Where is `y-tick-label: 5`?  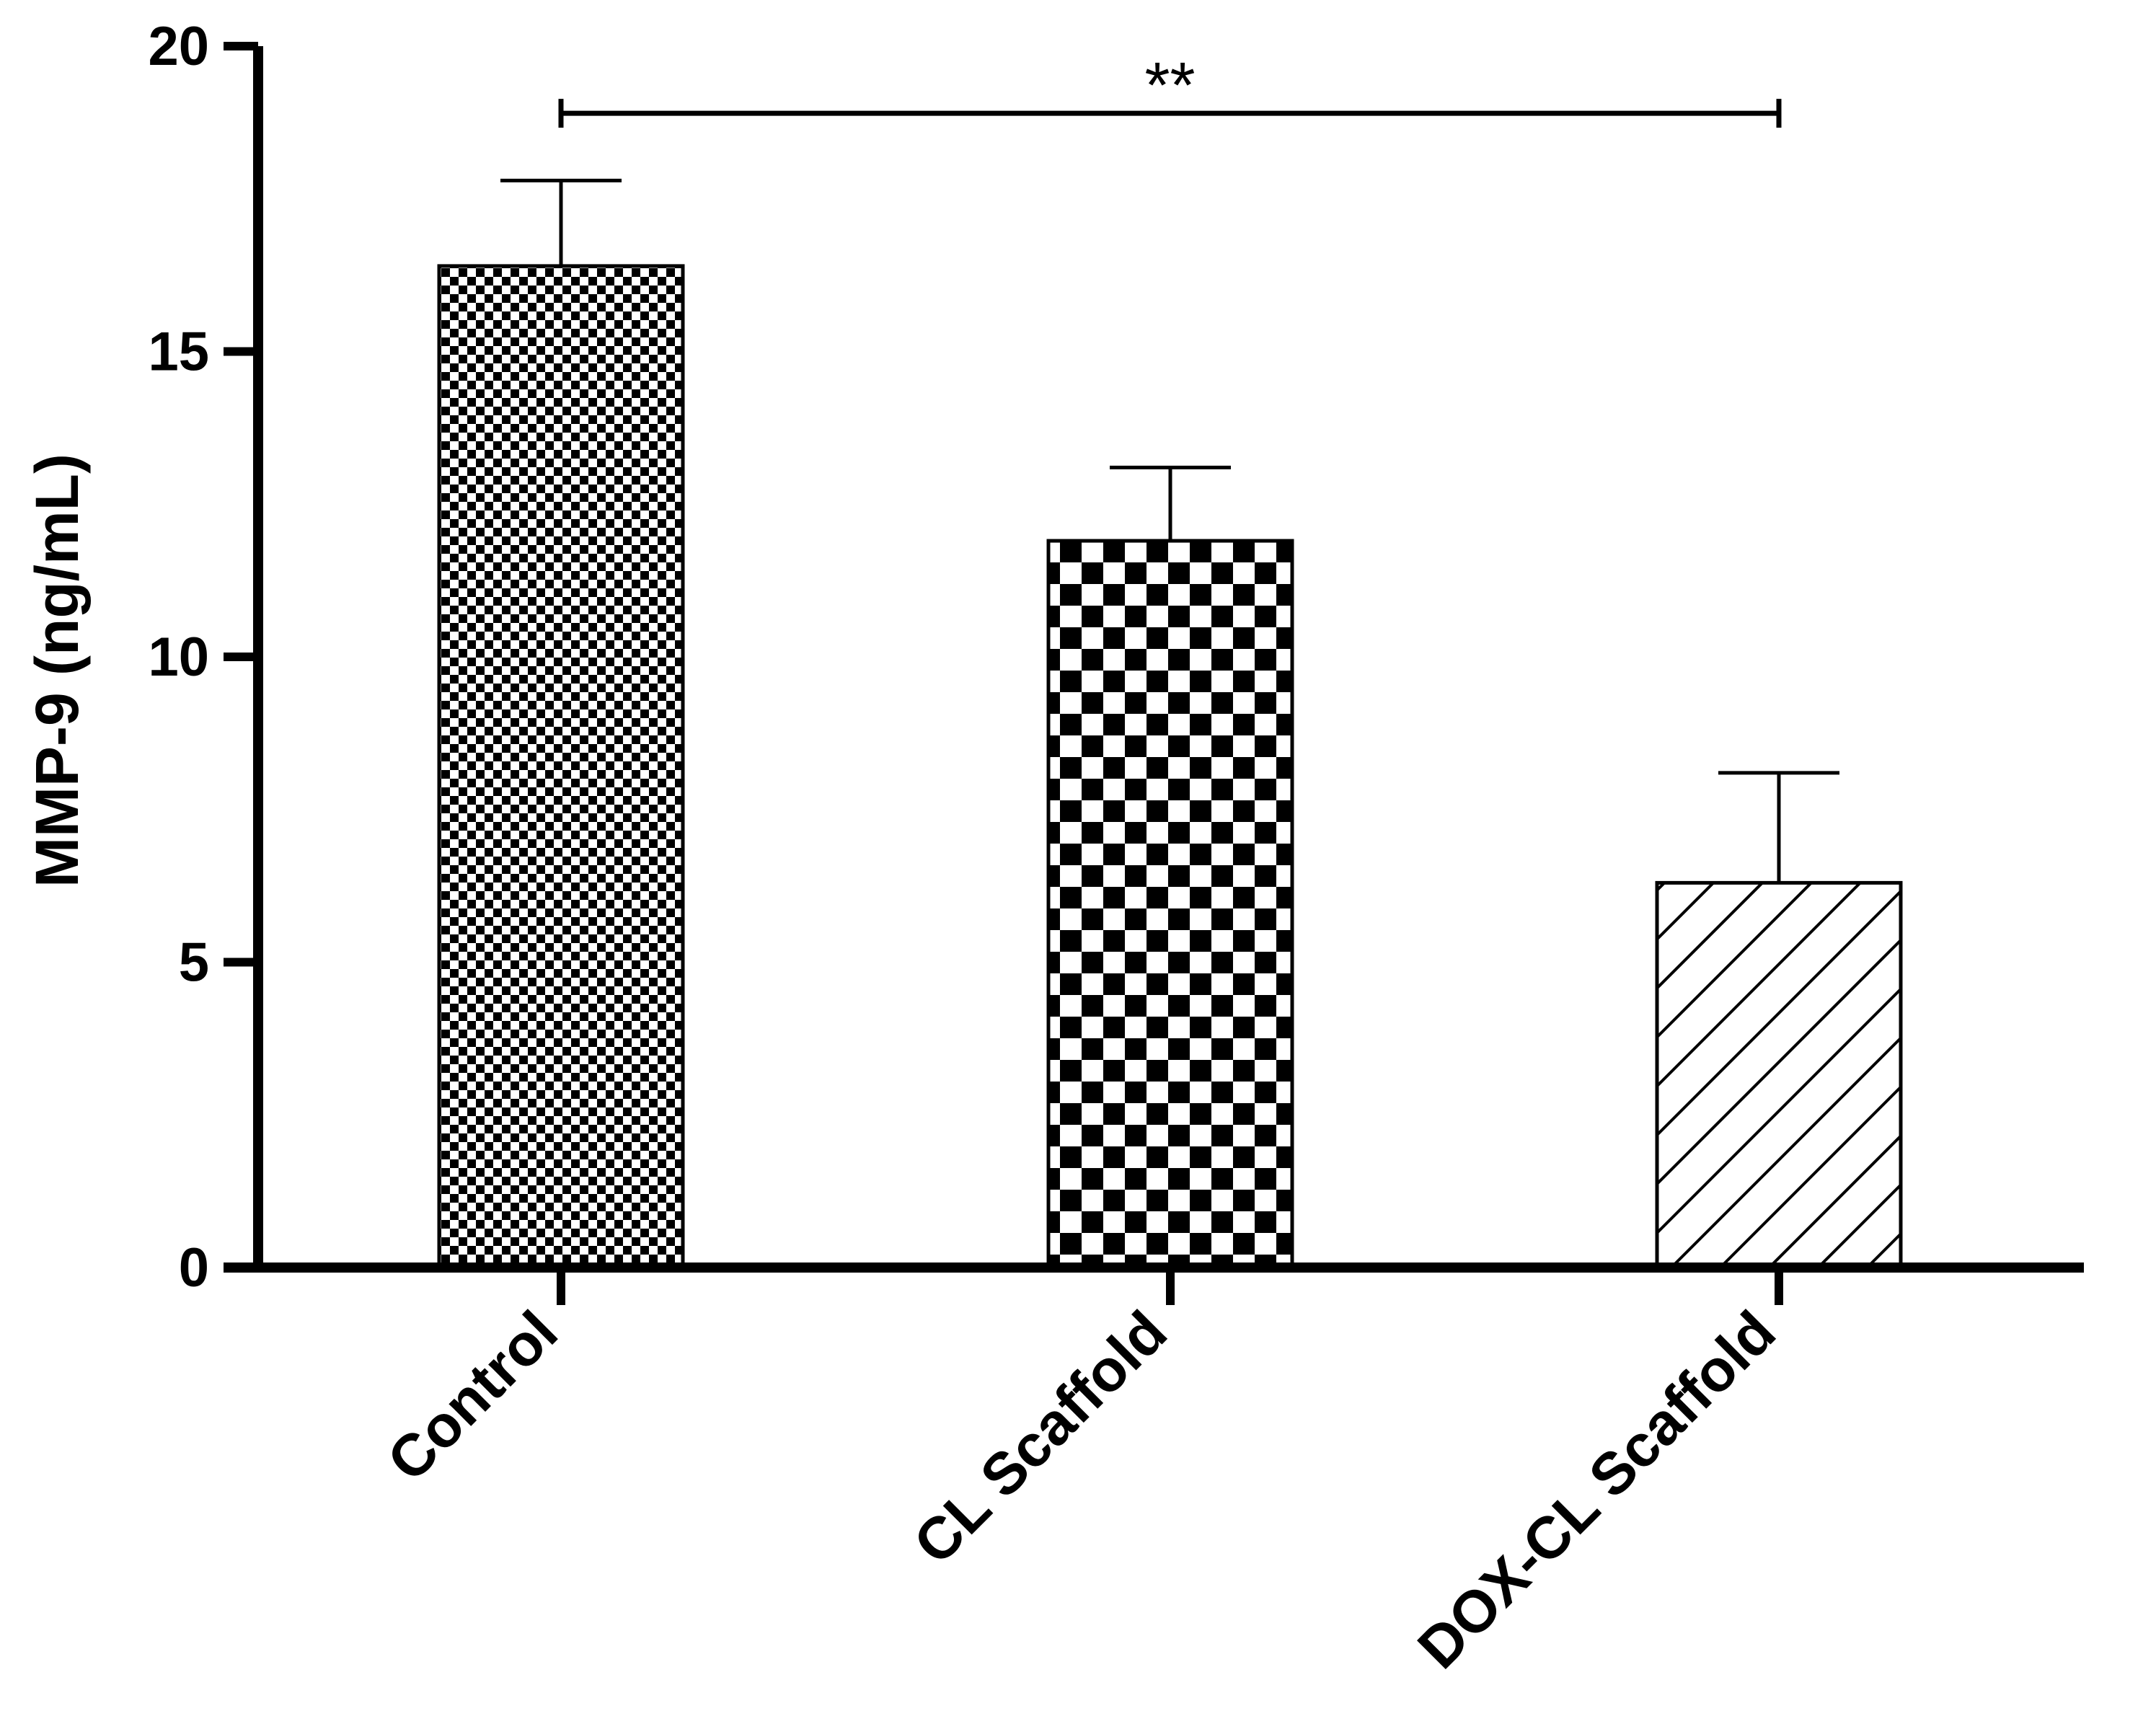
y-tick-label: 5 is located at coordinates (194, 963).